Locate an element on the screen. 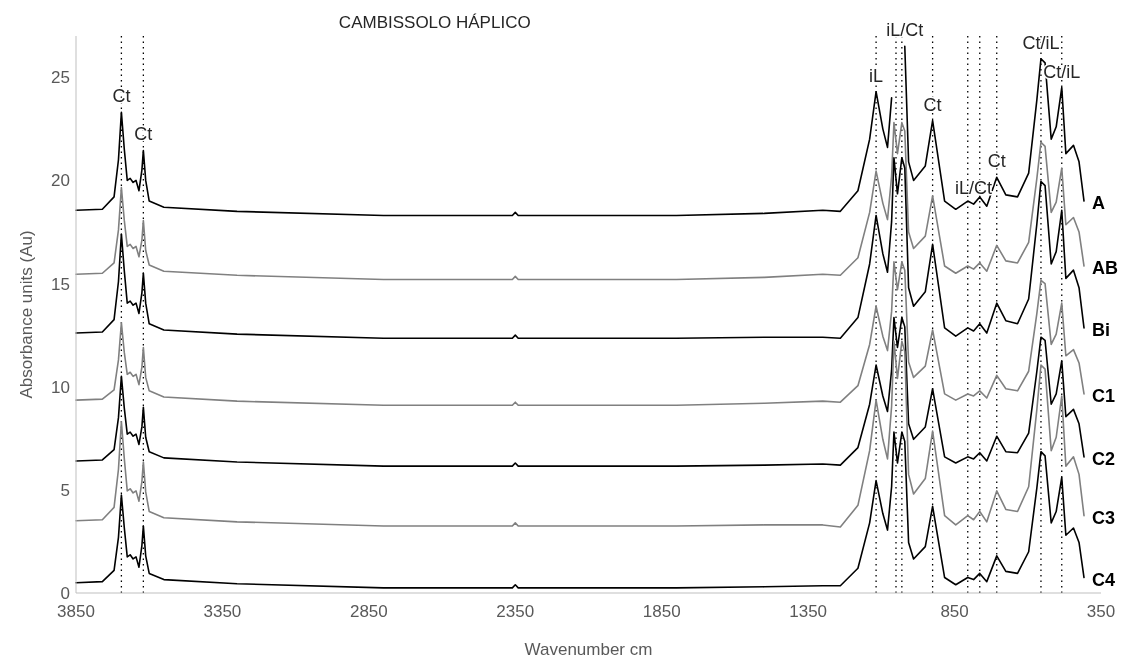 This screenshot has width=1129, height=666. series-label: C2 is located at coordinates (1104, 458).